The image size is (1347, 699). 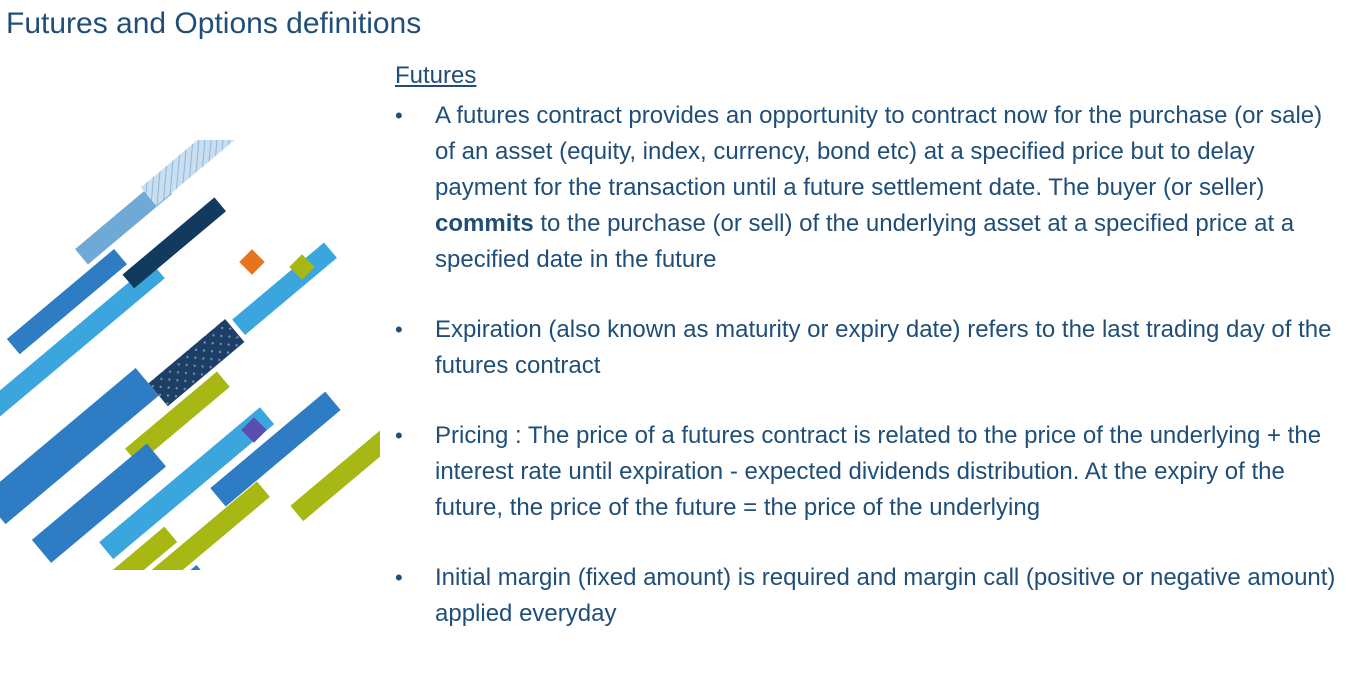 I want to click on stripe-hatched, so click(x=202, y=173).